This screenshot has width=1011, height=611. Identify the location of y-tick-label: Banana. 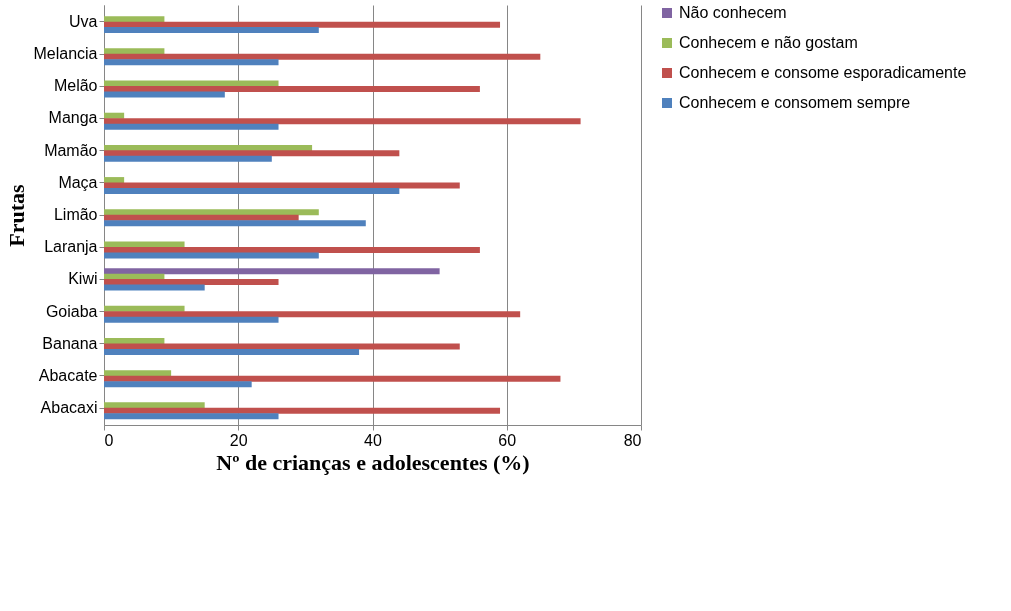
(70, 343).